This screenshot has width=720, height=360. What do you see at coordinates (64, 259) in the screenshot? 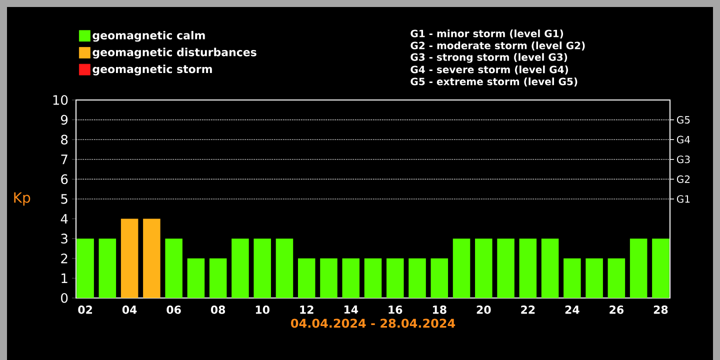
I see `y-tick-label: 2` at bounding box center [64, 259].